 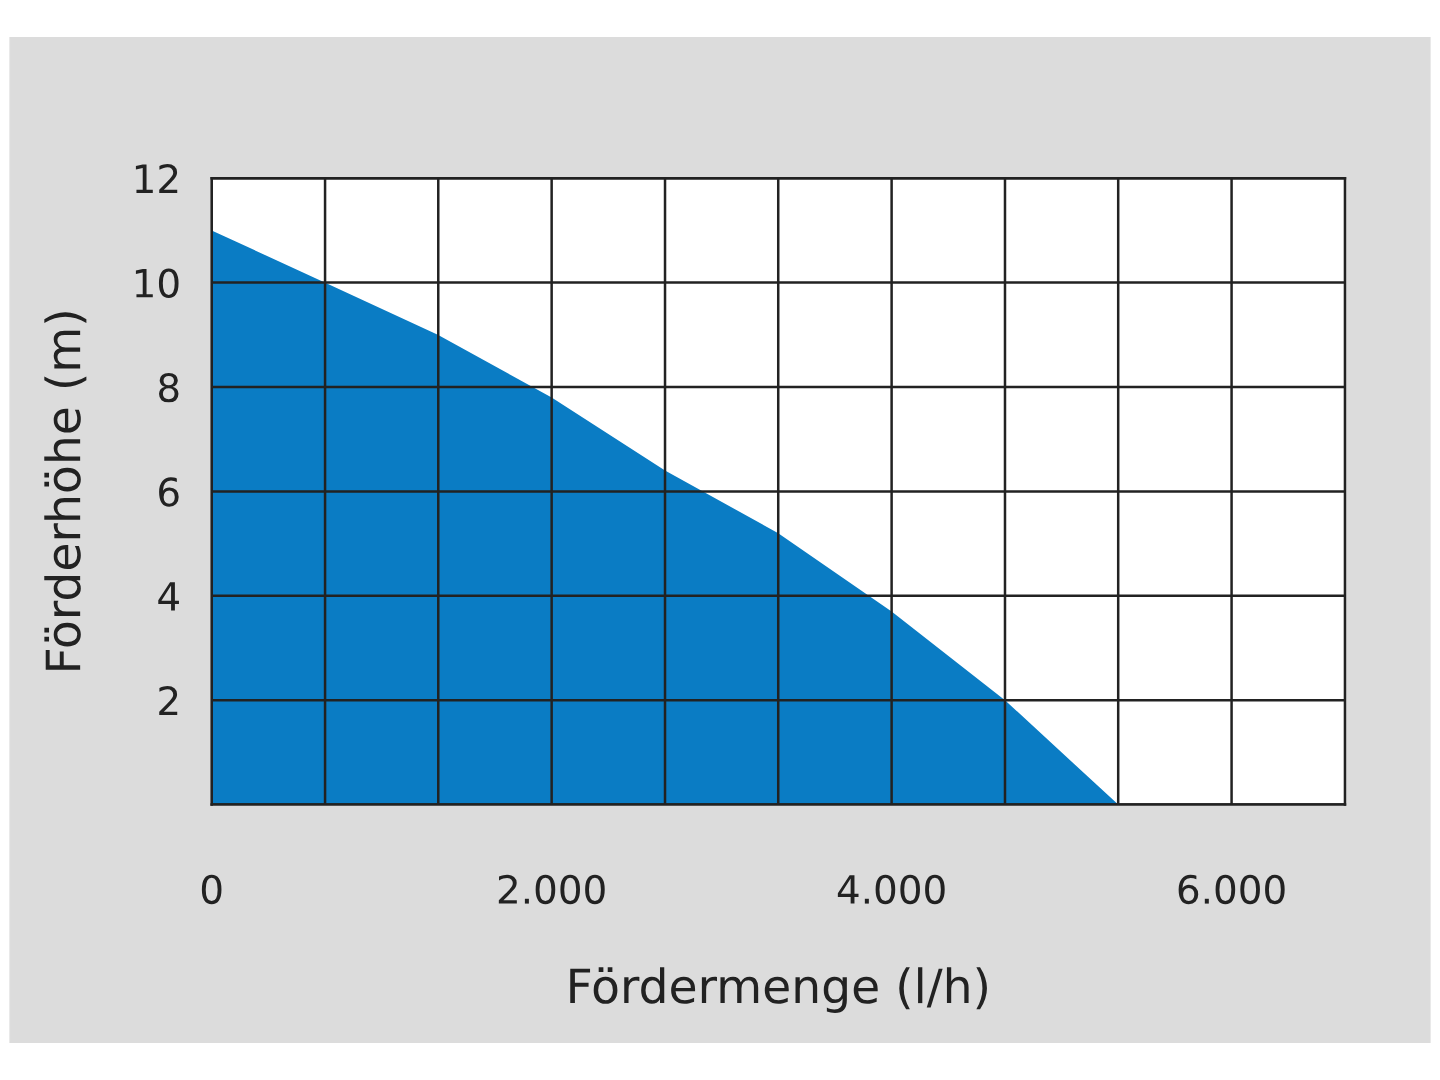 What do you see at coordinates (168, 596) in the screenshot?
I see `y-tick-label: 4` at bounding box center [168, 596].